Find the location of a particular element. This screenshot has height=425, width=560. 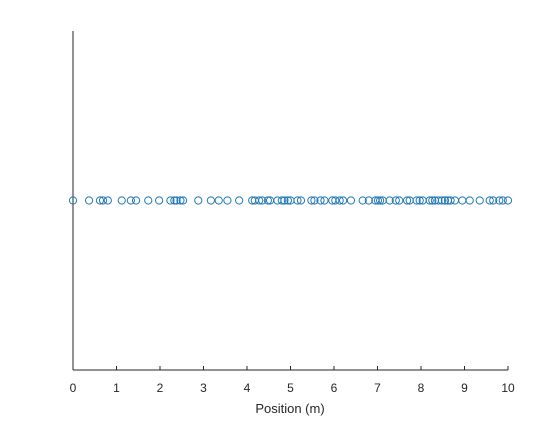

x-tick-label: 1 is located at coordinates (116, 388).